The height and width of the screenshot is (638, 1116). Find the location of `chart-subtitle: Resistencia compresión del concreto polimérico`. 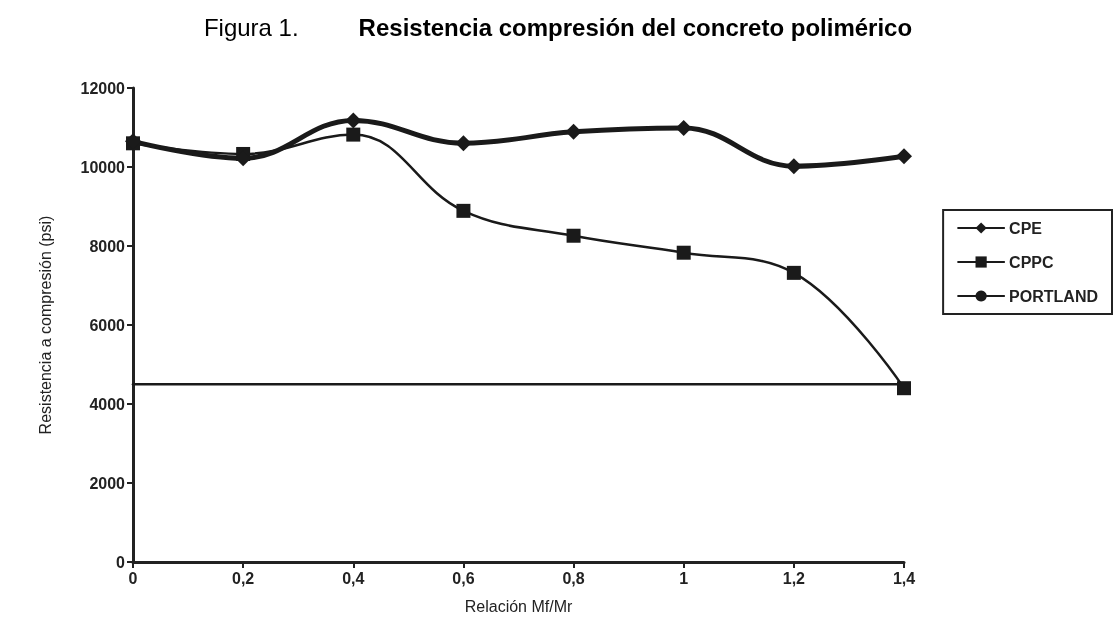

chart-subtitle: Resistencia compresión del concreto polimérico is located at coordinates (635, 27).